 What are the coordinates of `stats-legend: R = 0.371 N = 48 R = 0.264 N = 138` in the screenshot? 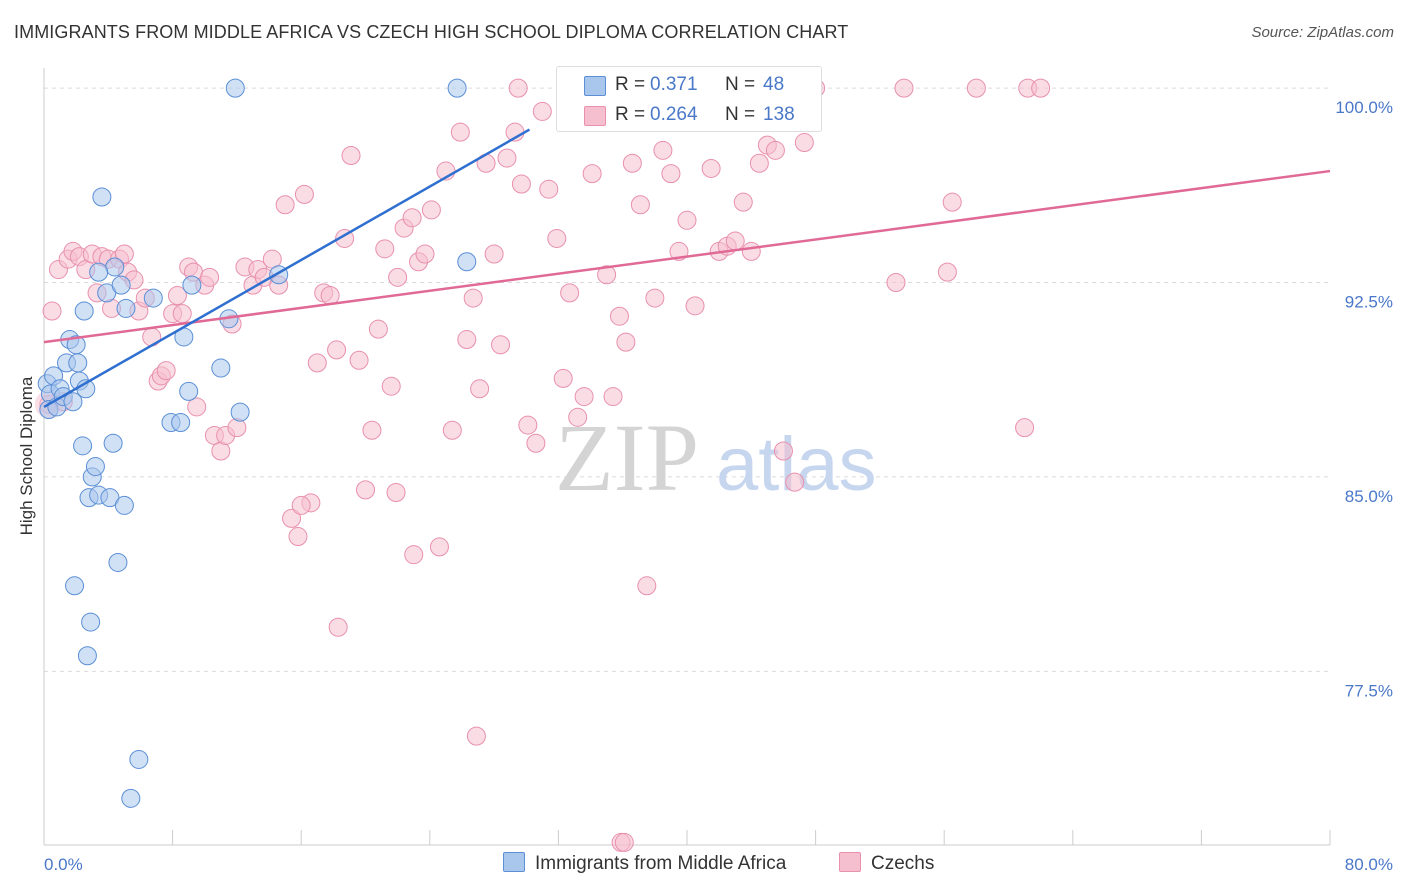 It's located at (689, 99).